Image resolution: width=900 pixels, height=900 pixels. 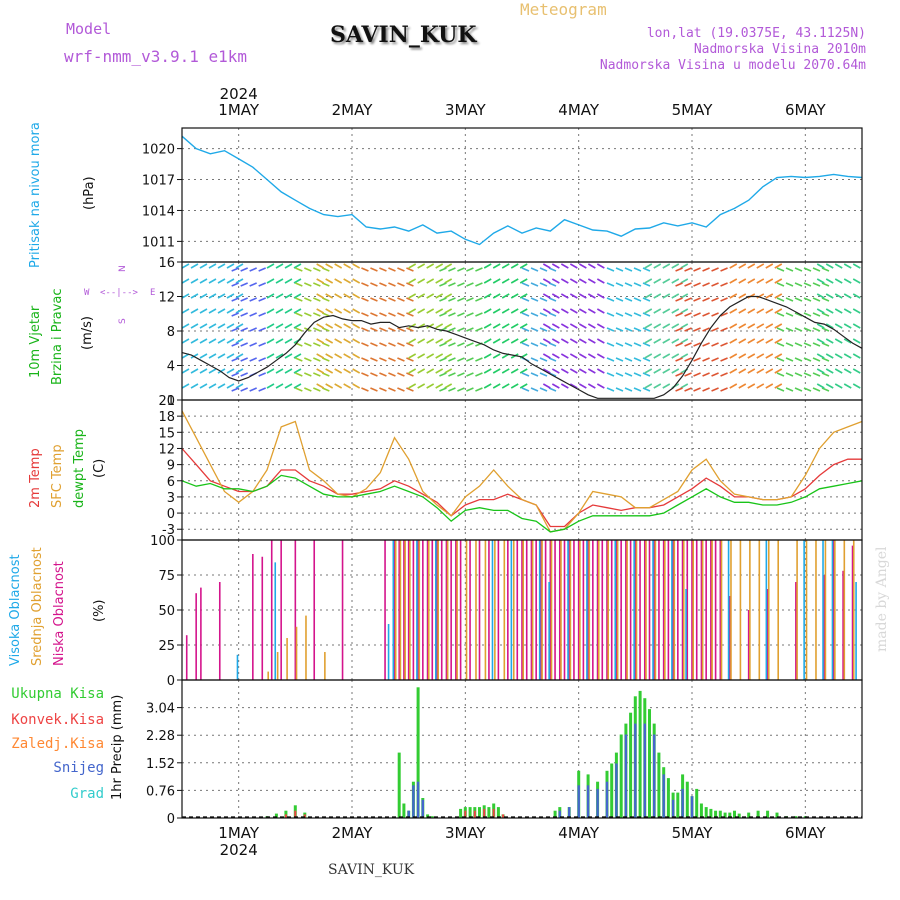 What do you see at coordinates (693, 110) in the screenshot?
I see `top-date-label: 5MAY` at bounding box center [693, 110].